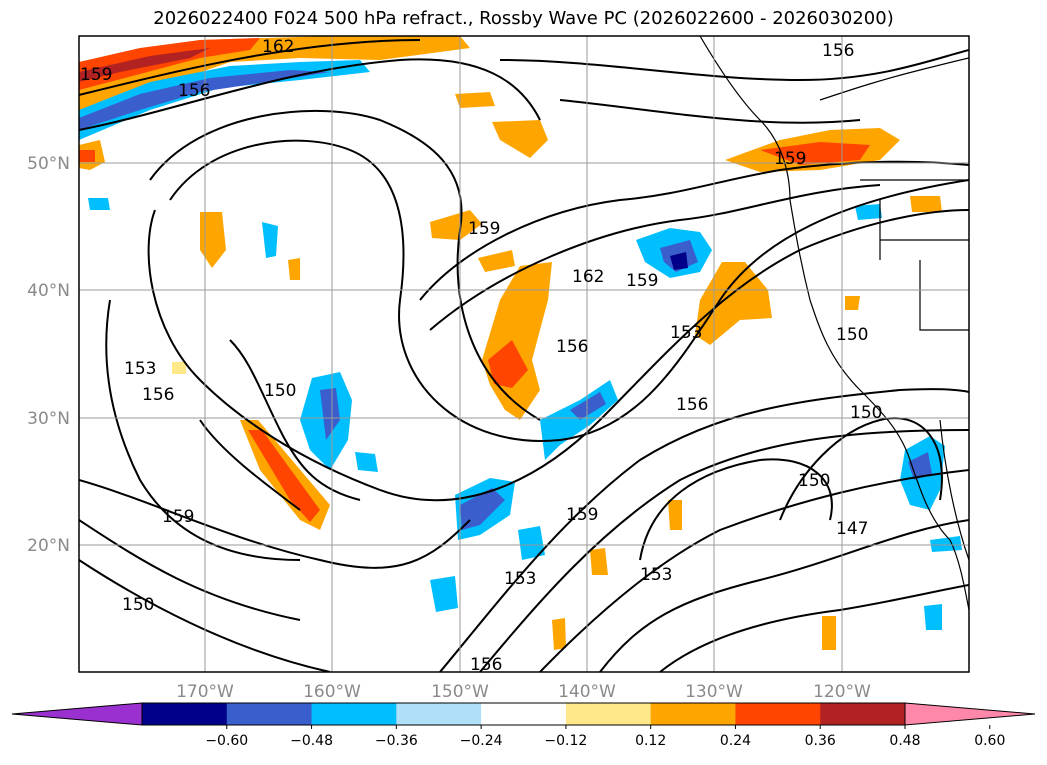 The height and width of the screenshot is (765, 1047). What do you see at coordinates (481, 741) in the screenshot?
I see `colorbar-tick-label: −0.24` at bounding box center [481, 741].